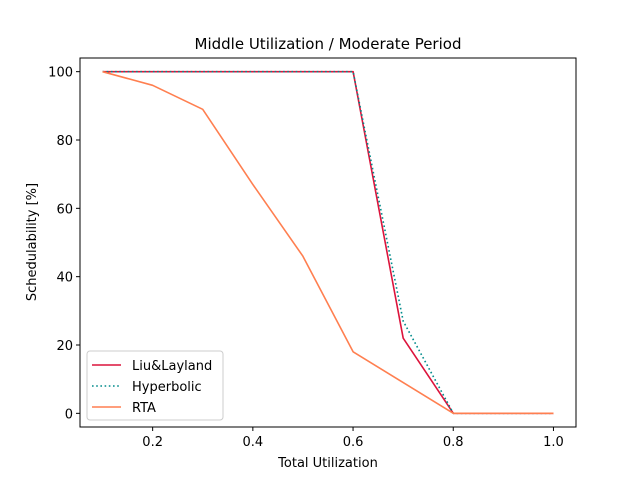 The width and height of the screenshot is (640, 480). What do you see at coordinates (172, 366) in the screenshot?
I see `legend-label-liu-layland: Liu&Layland` at bounding box center [172, 366].